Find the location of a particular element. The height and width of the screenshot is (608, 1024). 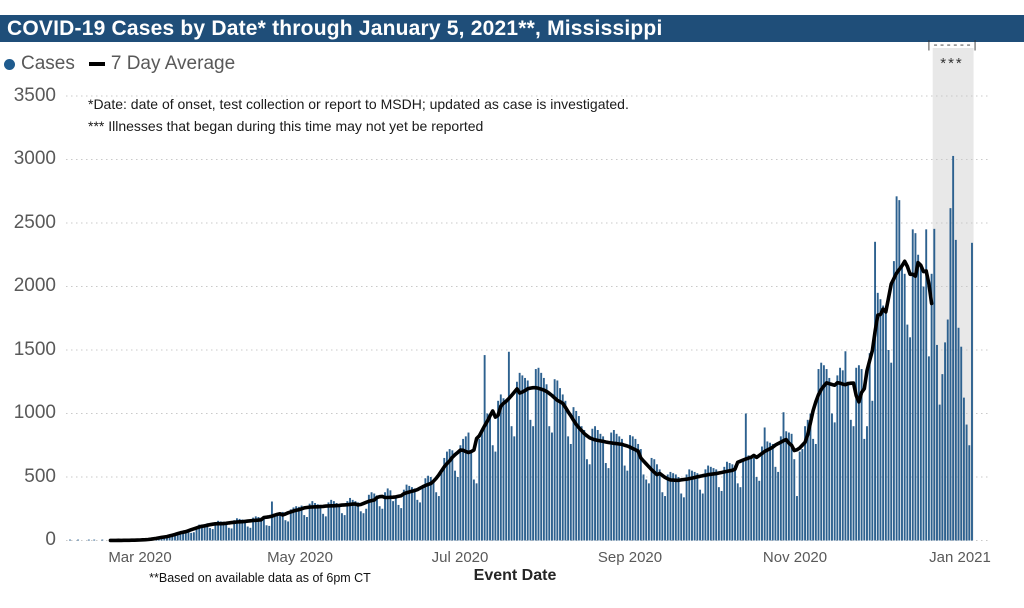

legend-avg-label: 7 Day Average is located at coordinates (173, 63).